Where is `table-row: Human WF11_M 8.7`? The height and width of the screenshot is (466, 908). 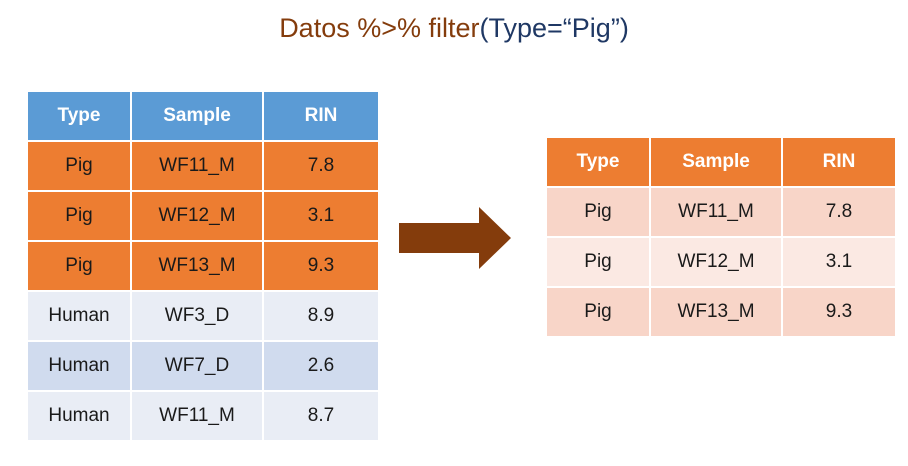
table-row: Human WF11_M 8.7 is located at coordinates (203, 416).